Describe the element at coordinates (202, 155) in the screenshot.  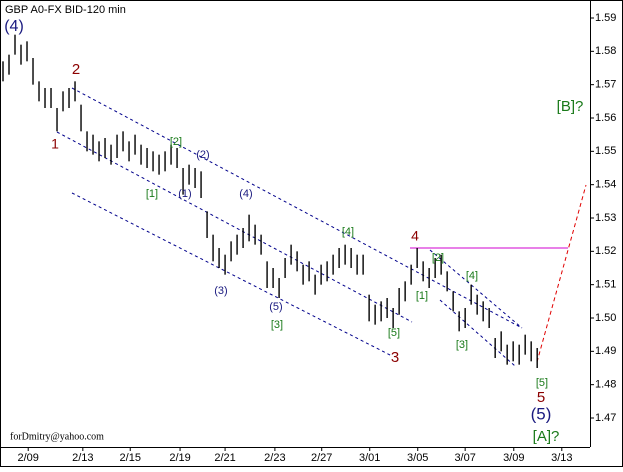
I see `wave-label: (2)` at that location.